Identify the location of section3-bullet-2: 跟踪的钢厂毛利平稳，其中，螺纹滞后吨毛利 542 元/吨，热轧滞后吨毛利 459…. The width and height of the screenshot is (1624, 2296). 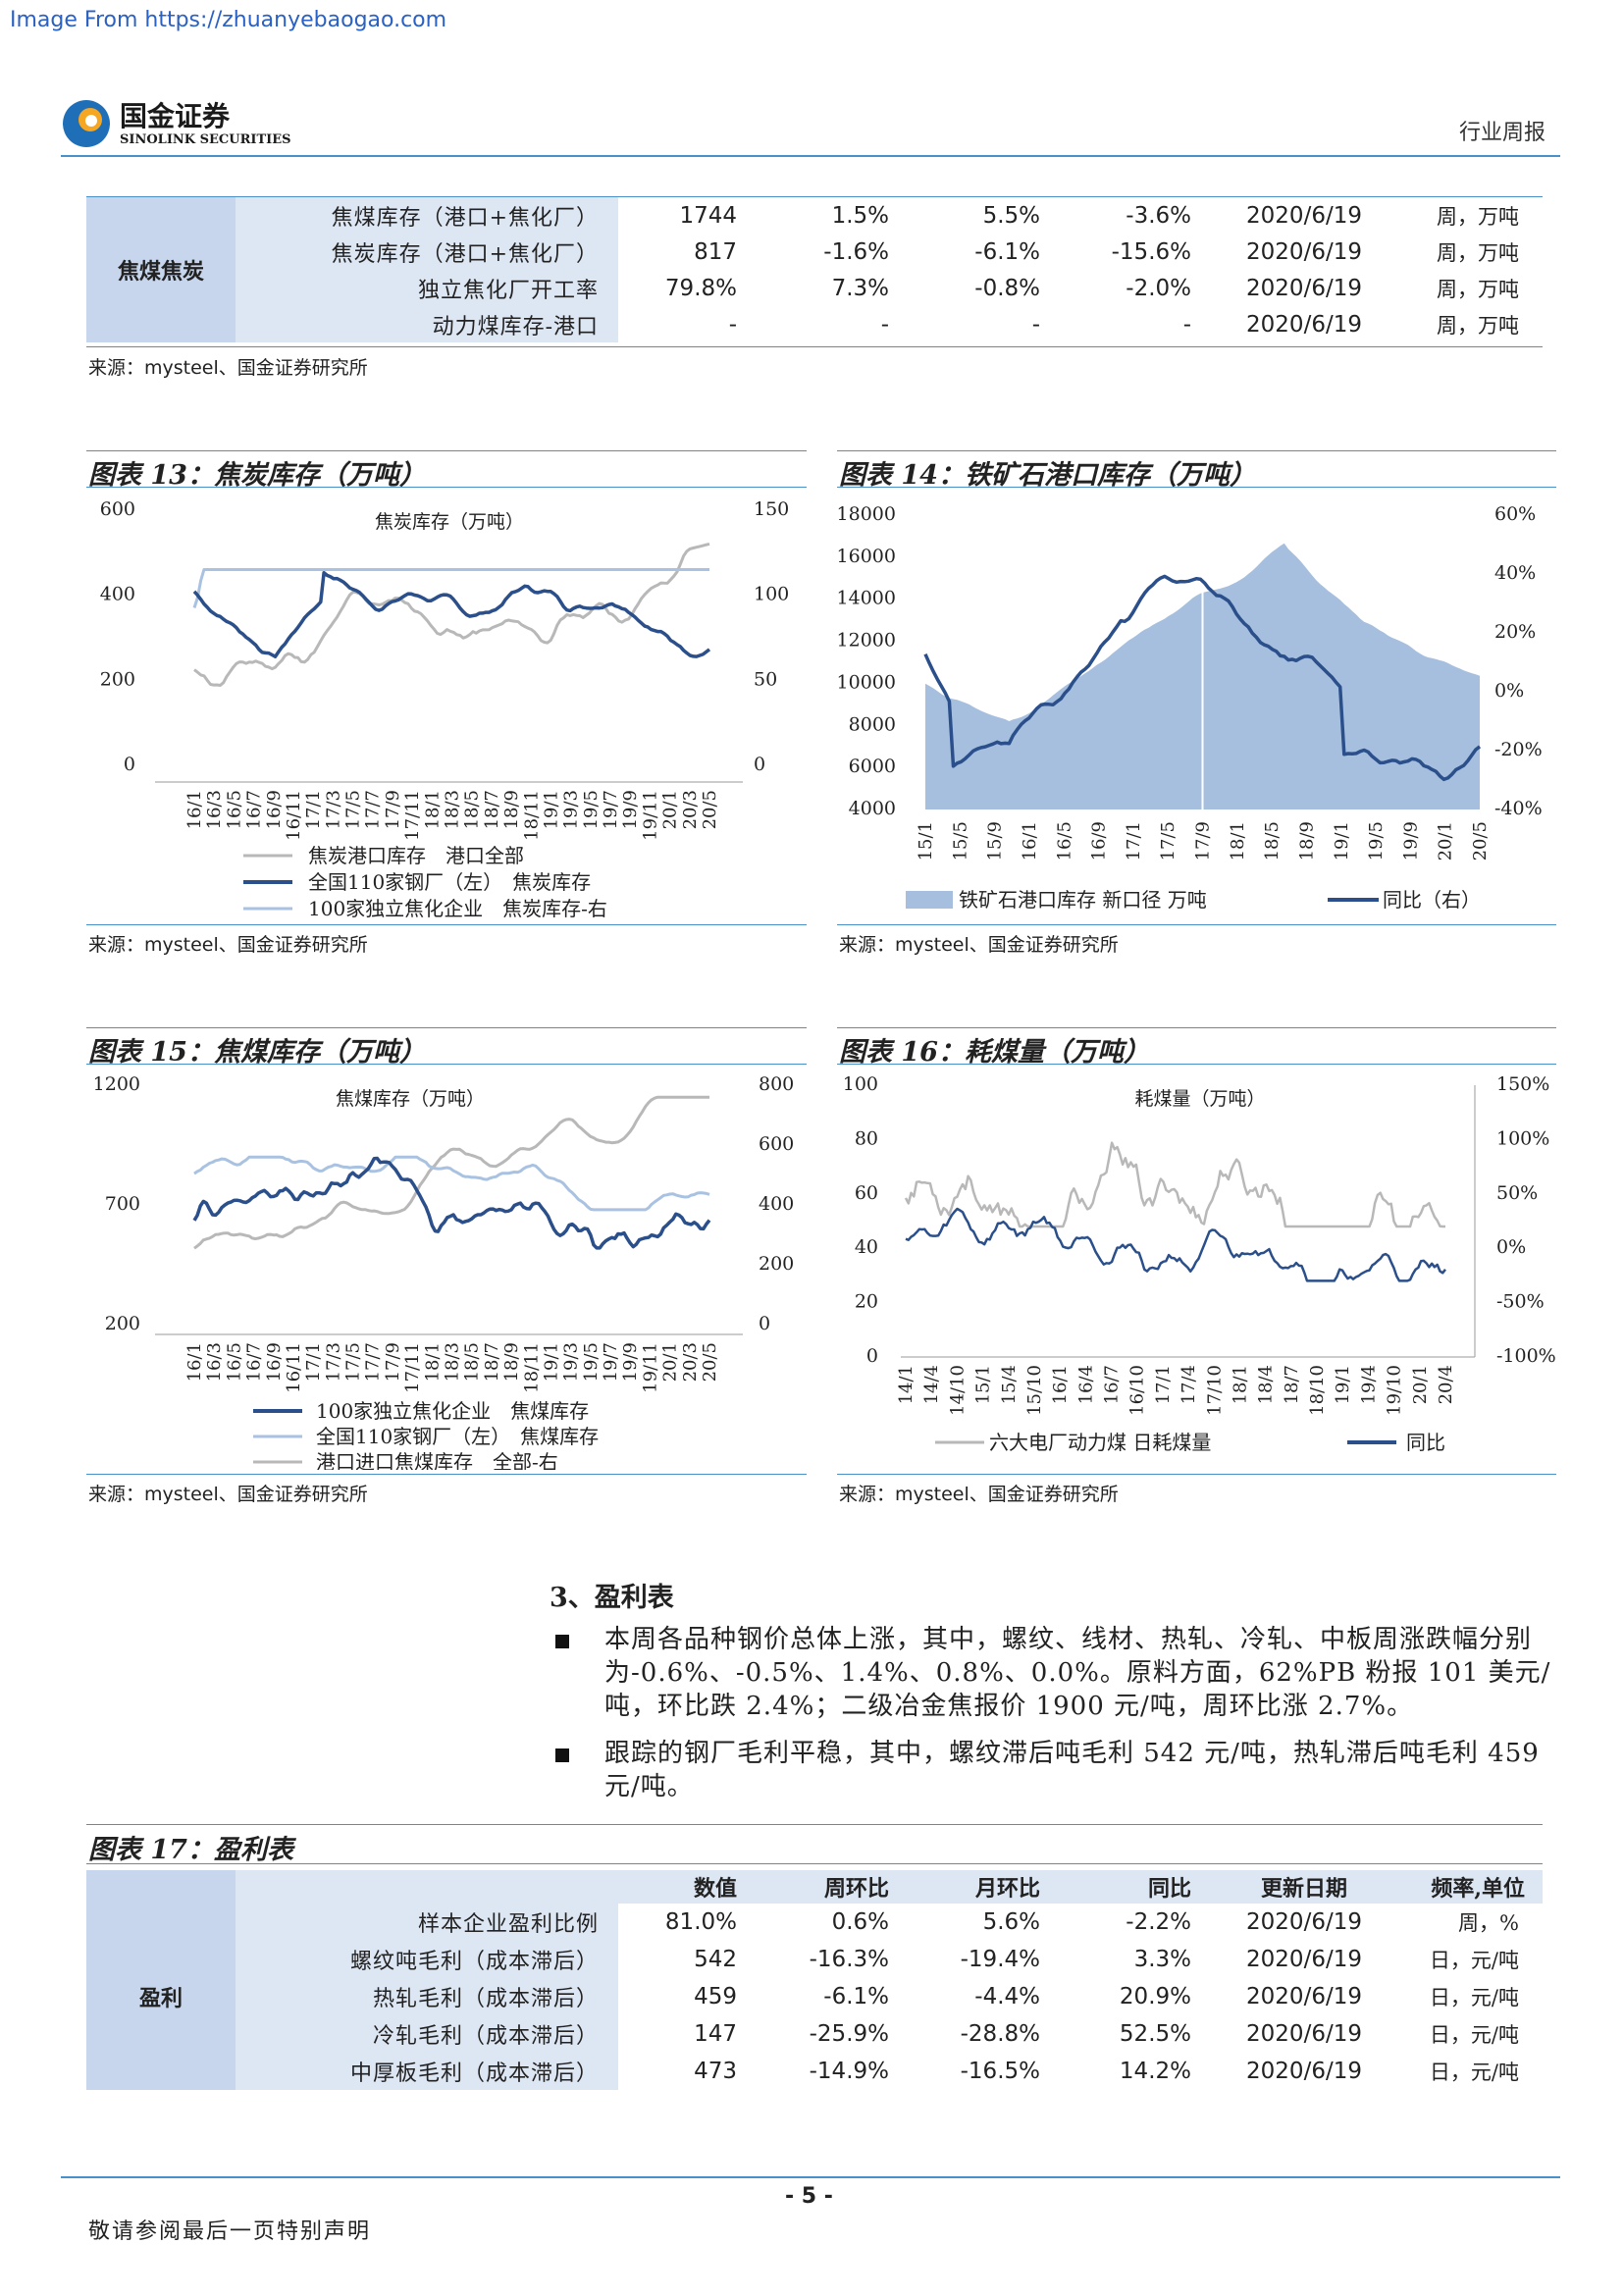
(1085, 1770).